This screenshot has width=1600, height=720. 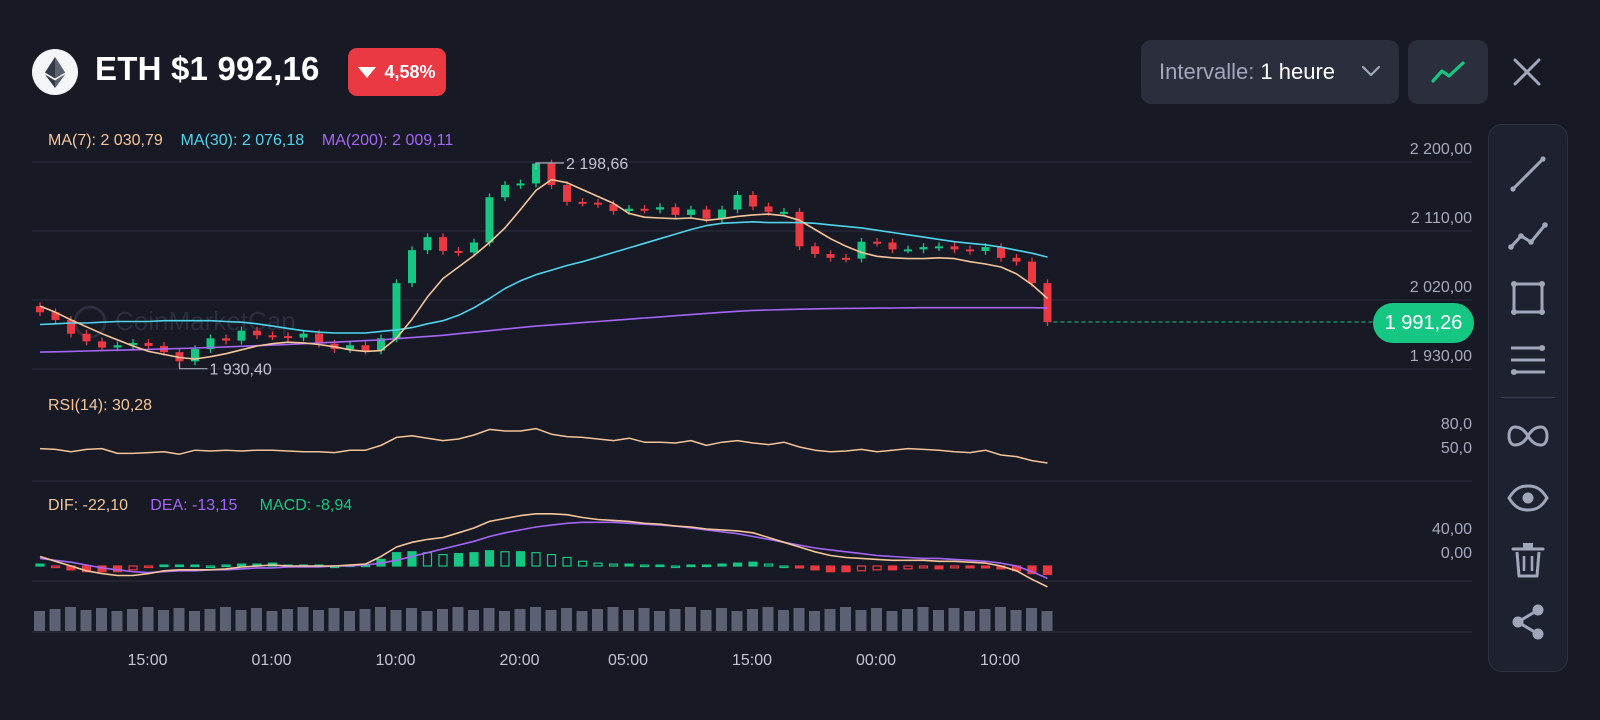 What do you see at coordinates (543, 445) in the screenshot?
I see `rsi-line` at bounding box center [543, 445].